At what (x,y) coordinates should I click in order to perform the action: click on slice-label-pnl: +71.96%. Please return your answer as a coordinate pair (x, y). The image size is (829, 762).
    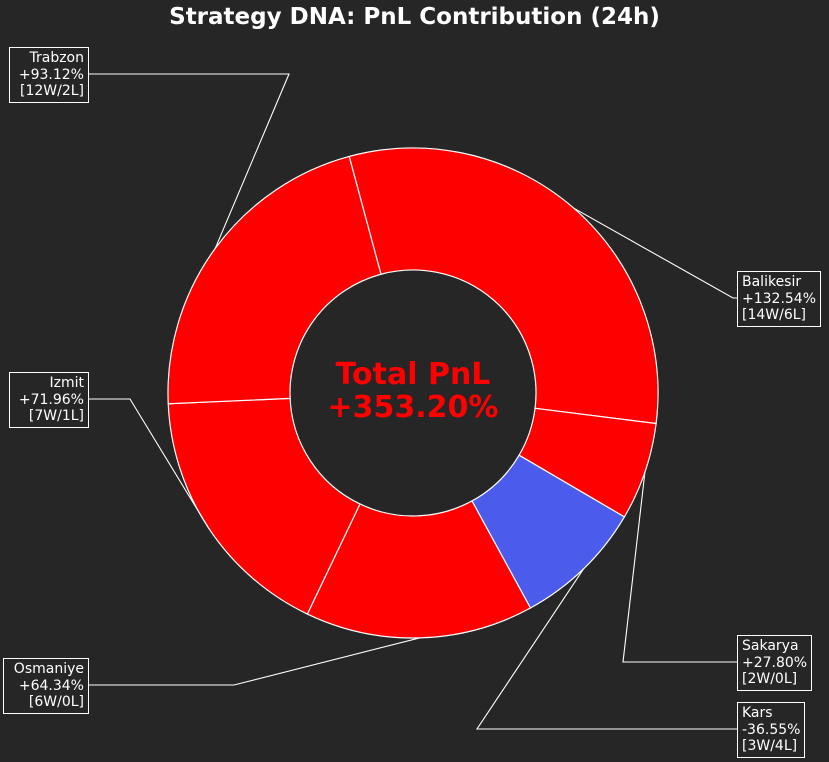
    Looking at the image, I should click on (51, 399).